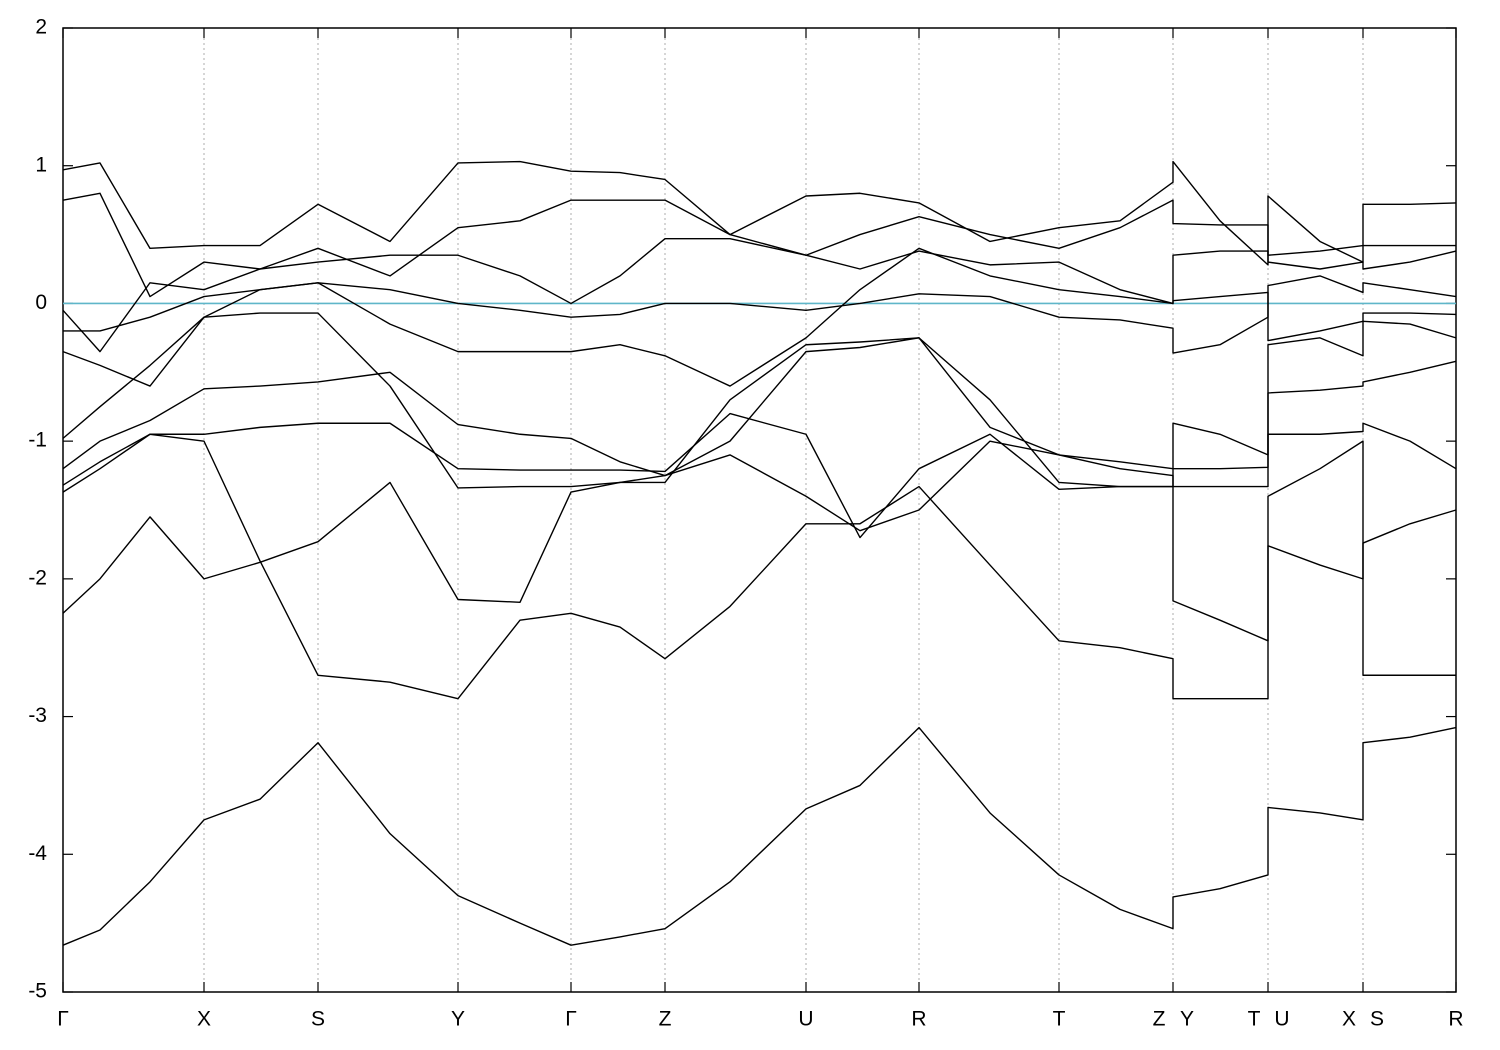  Describe the element at coordinates (41, 27) in the screenshot. I see `y-tick-label: 2` at that location.